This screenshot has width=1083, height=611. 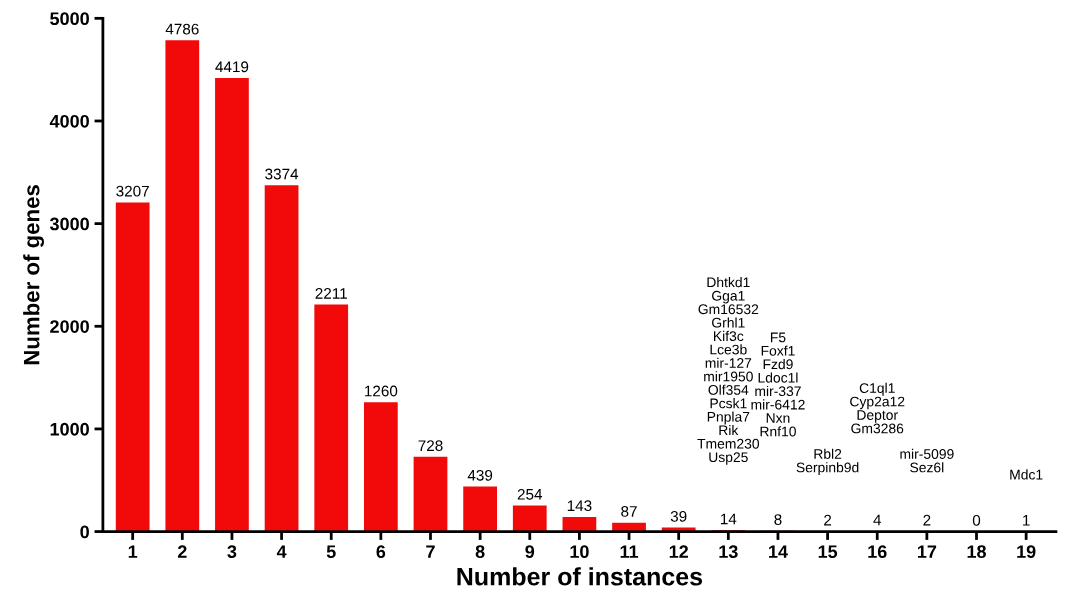 I want to click on data-label: 1260, so click(x=381, y=391).